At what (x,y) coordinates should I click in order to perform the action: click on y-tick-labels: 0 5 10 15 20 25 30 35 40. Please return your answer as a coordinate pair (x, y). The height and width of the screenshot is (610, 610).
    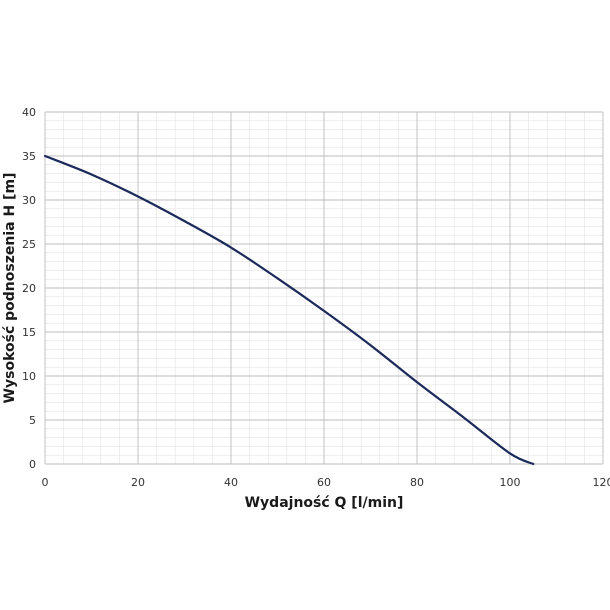
    Looking at the image, I should click on (29, 288).